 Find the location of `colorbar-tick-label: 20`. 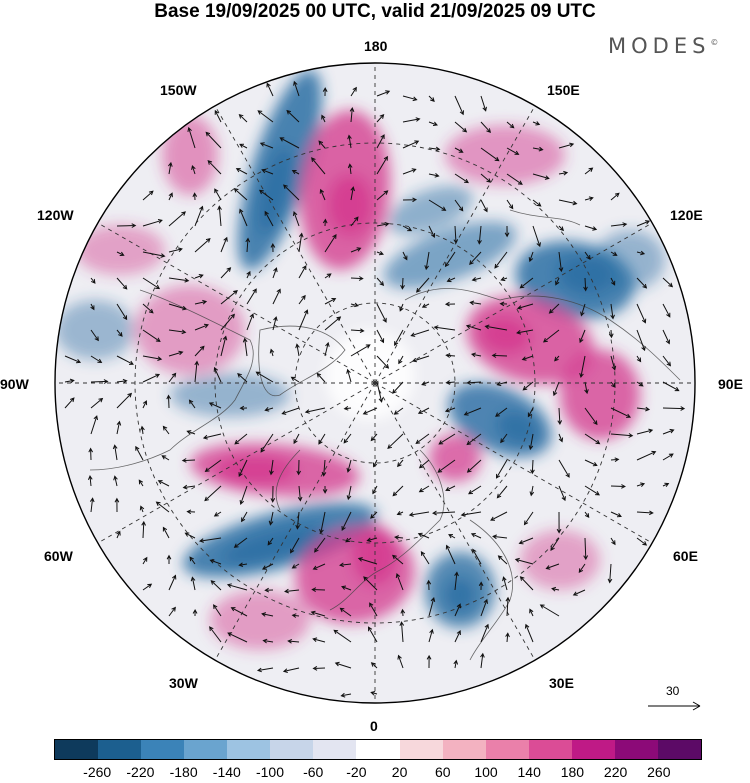

colorbar-tick-label: 20 is located at coordinates (399, 772).